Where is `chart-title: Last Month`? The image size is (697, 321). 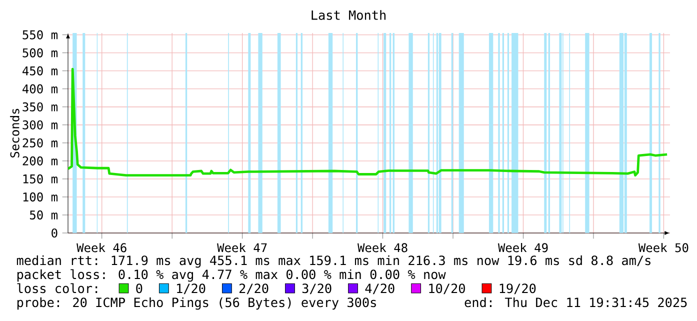 chart-title: Last Month is located at coordinates (349, 15).